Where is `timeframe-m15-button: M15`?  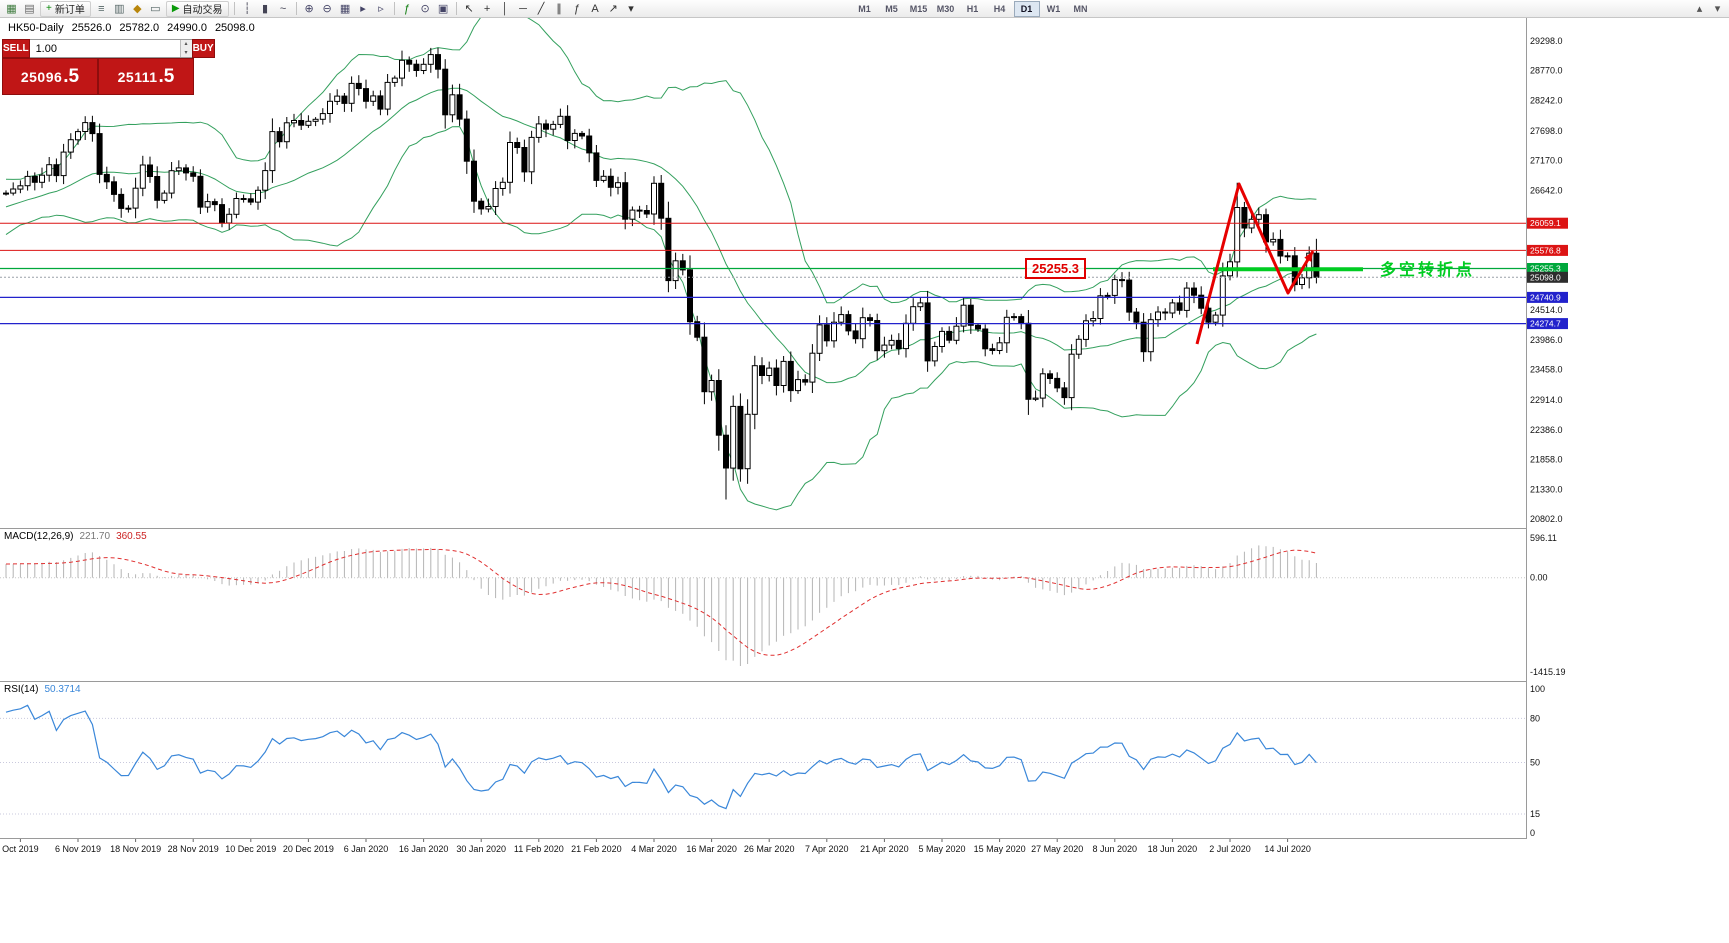
timeframe-m15-button: M15 is located at coordinates (918, 8).